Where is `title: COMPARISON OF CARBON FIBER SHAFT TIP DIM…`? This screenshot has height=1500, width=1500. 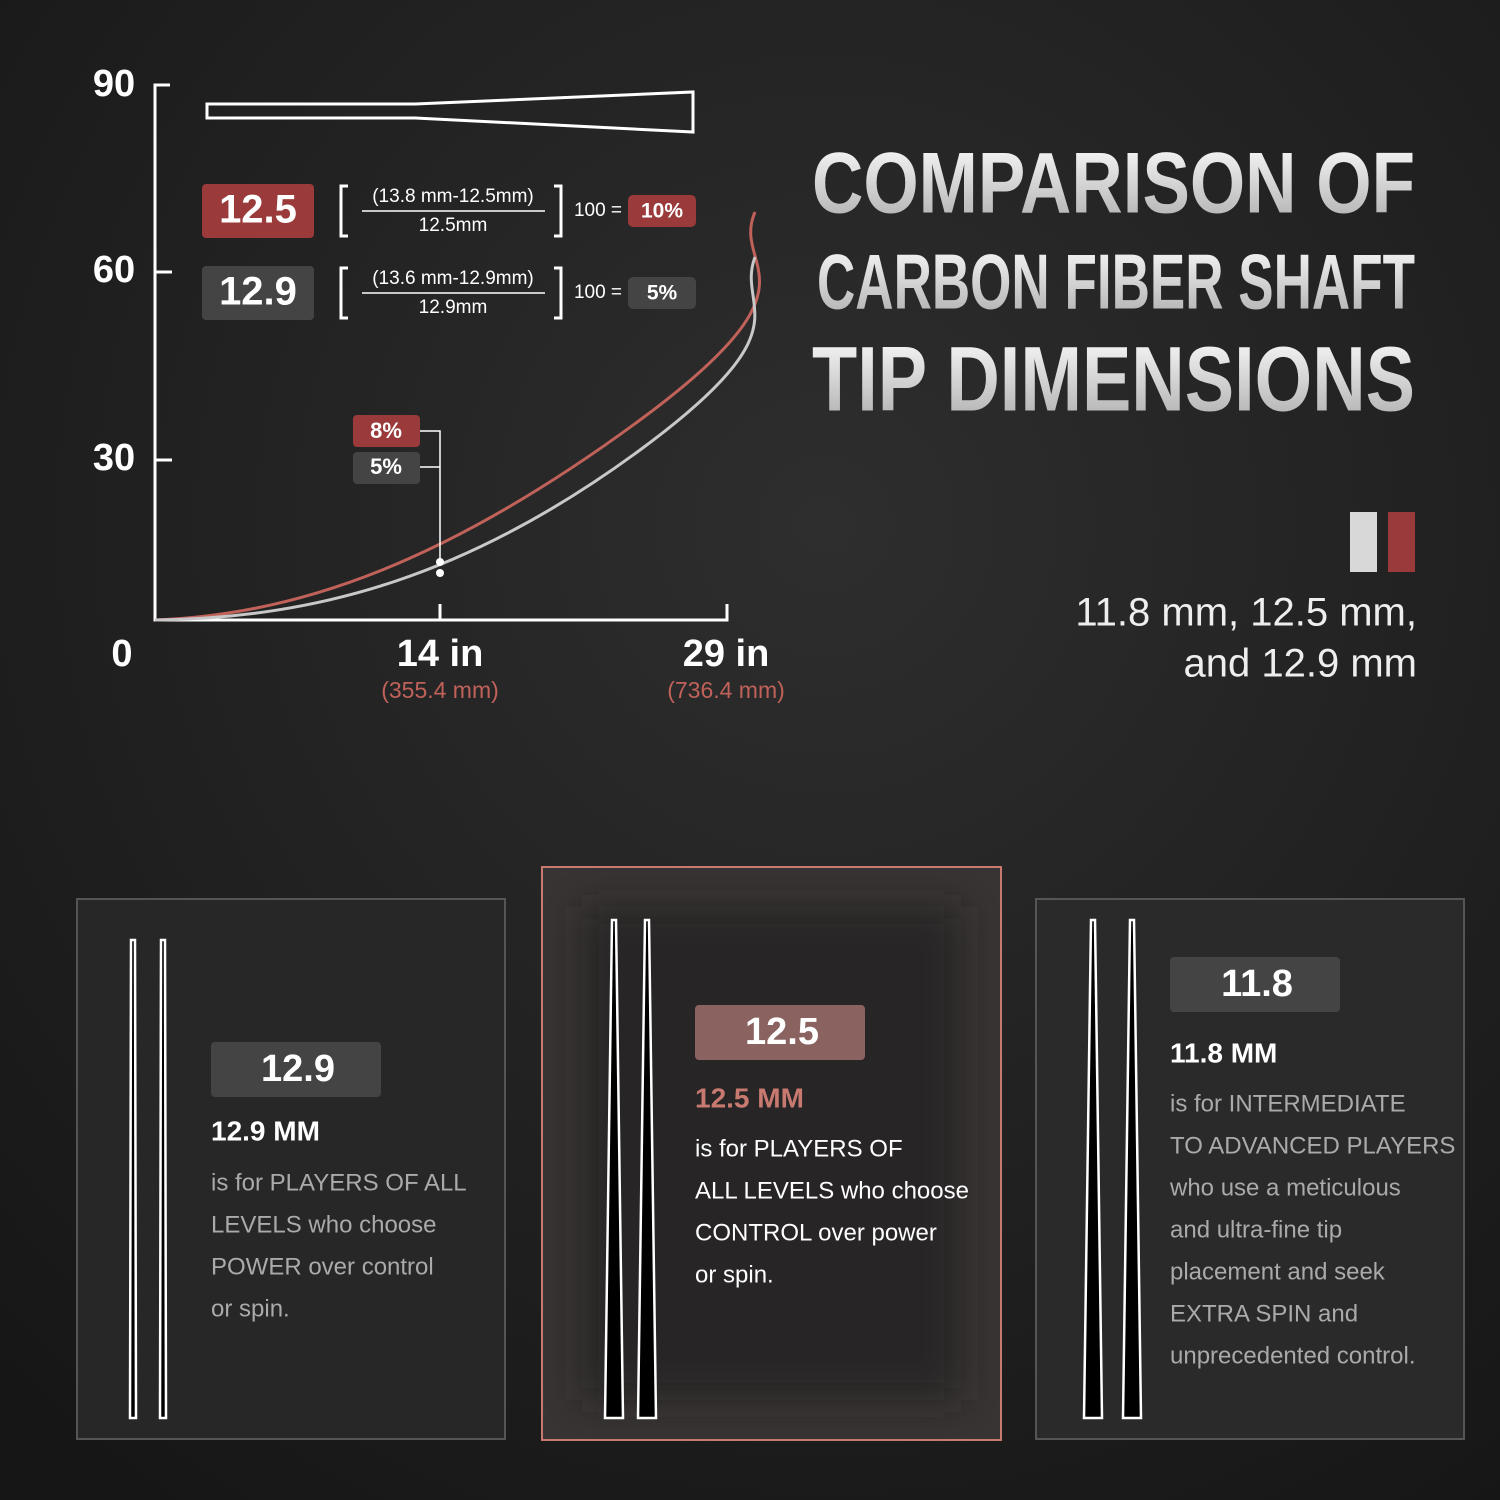
title: COMPARISON OF CARBON FIBER SHAFT TIP DIM… is located at coordinates (1113, 283).